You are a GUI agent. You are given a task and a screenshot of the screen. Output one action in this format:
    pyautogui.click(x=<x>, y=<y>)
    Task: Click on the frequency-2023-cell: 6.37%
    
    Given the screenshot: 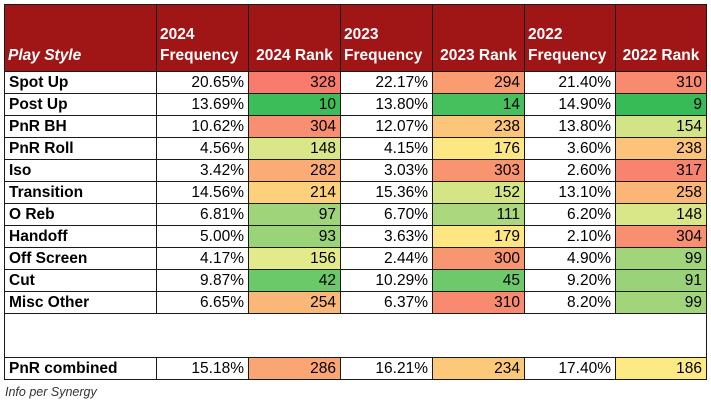 What is the action you would take?
    pyautogui.click(x=386, y=302)
    